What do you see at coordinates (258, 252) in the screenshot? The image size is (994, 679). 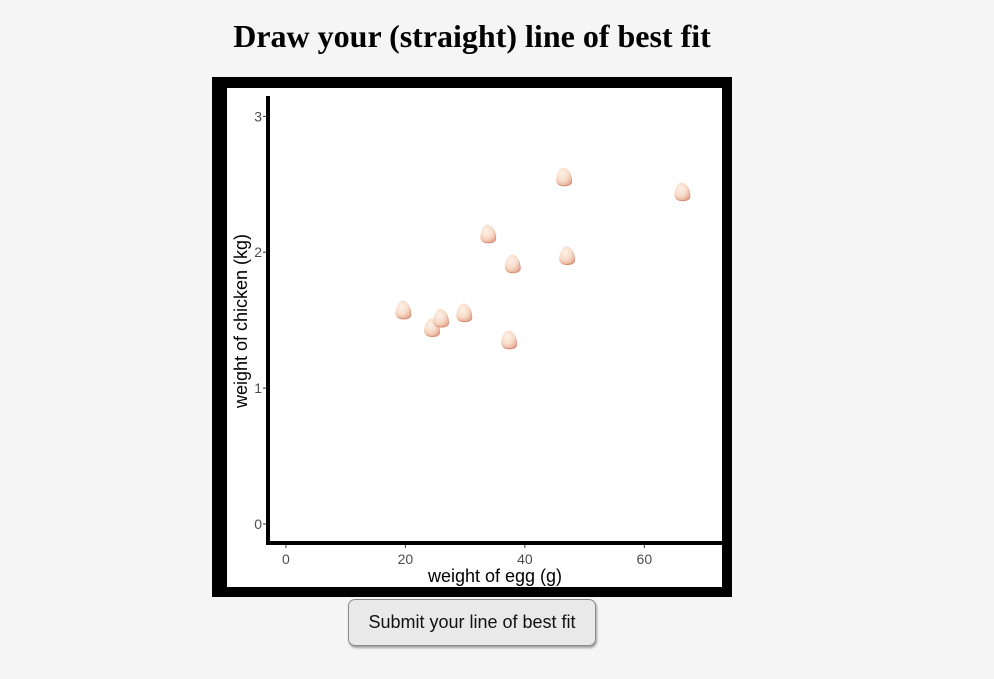 I see `y-tick-label: 2` at bounding box center [258, 252].